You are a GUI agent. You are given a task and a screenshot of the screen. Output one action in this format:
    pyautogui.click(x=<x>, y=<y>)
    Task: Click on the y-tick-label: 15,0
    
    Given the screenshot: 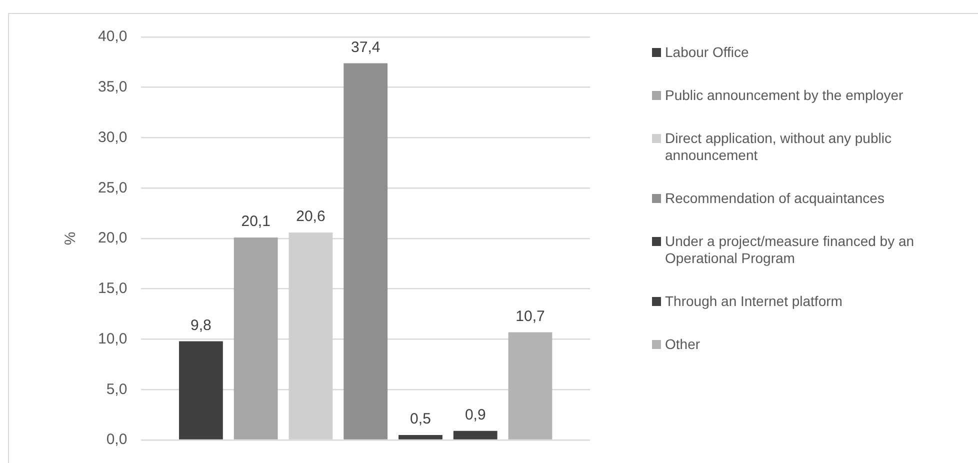 What is the action you would take?
    pyautogui.click(x=113, y=289)
    